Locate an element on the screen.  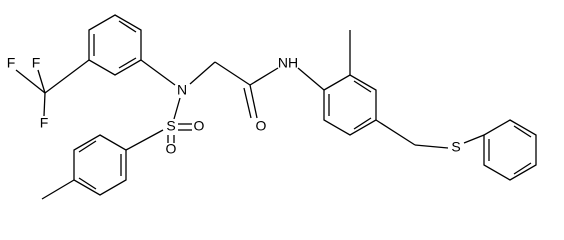
atom-label: NH is located at coordinates (288, 63).